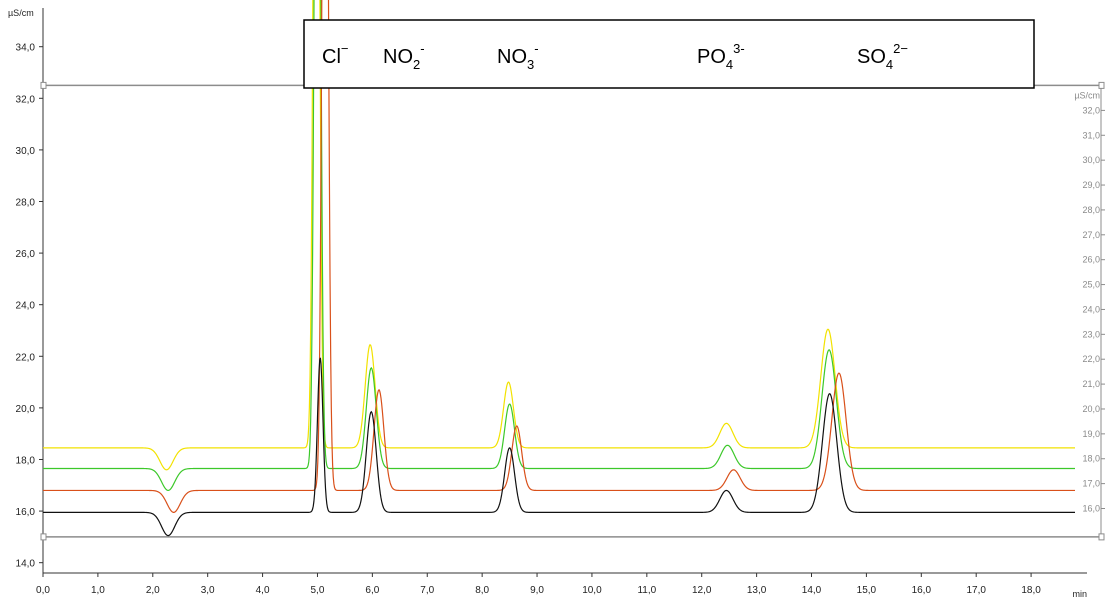 The height and width of the screenshot is (601, 1108). I want to click on ion-label: SO42−, so click(882, 56).